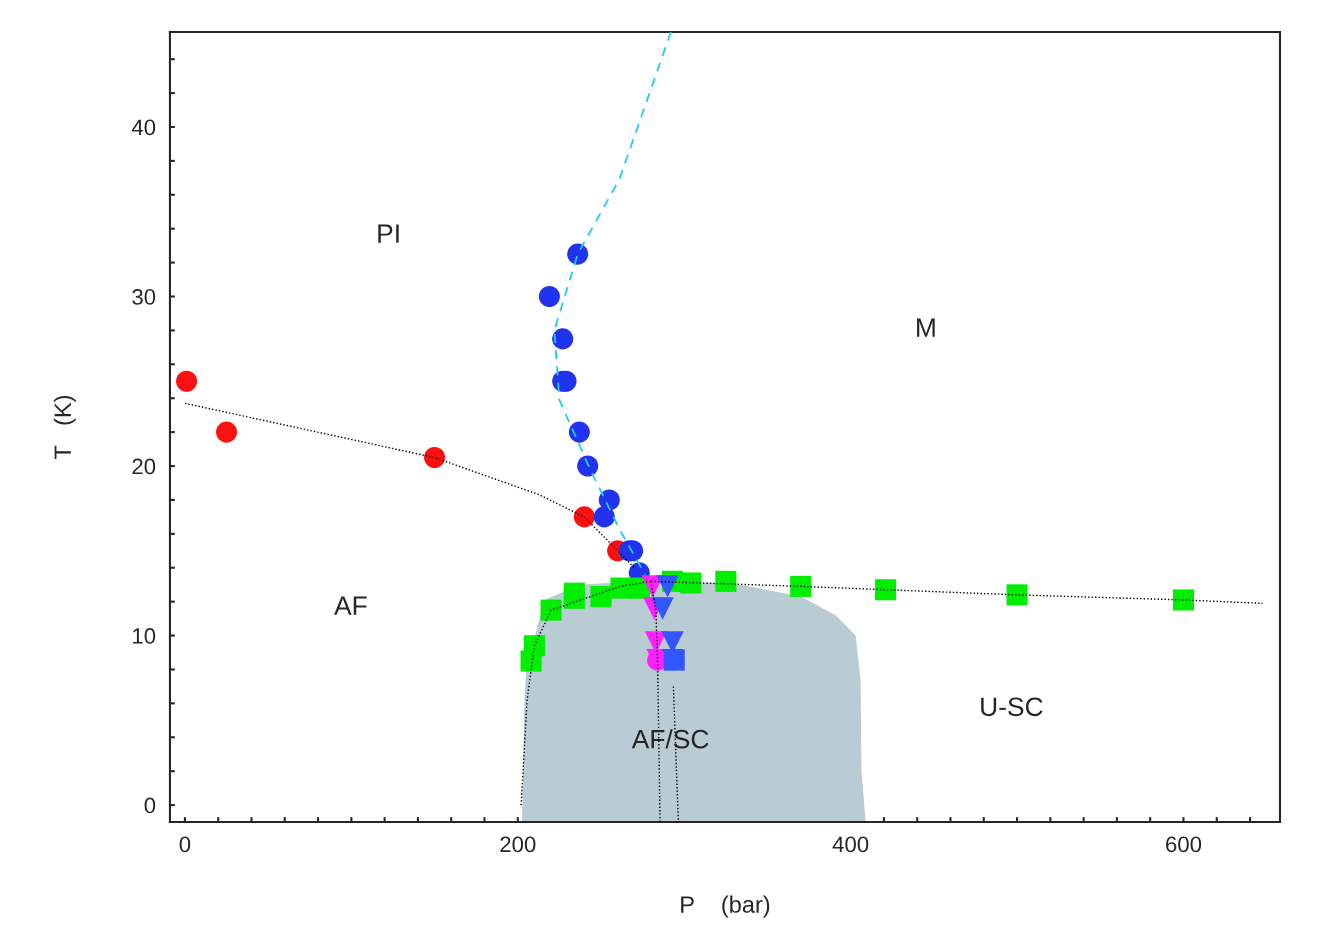  Describe the element at coordinates (64, 427) in the screenshot. I see `y-axis-title: T (K)` at that location.